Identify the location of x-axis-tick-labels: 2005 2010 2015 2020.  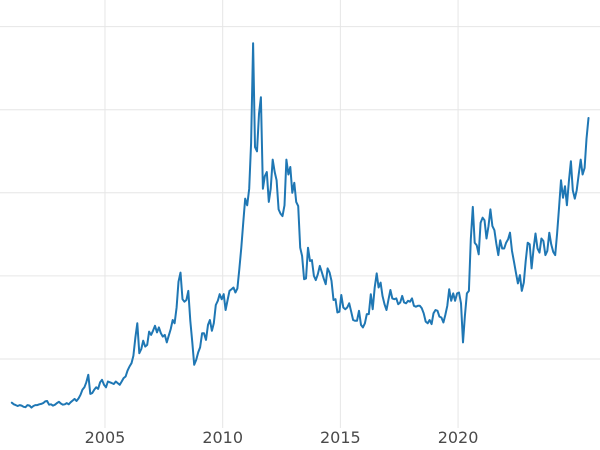
(282, 437).